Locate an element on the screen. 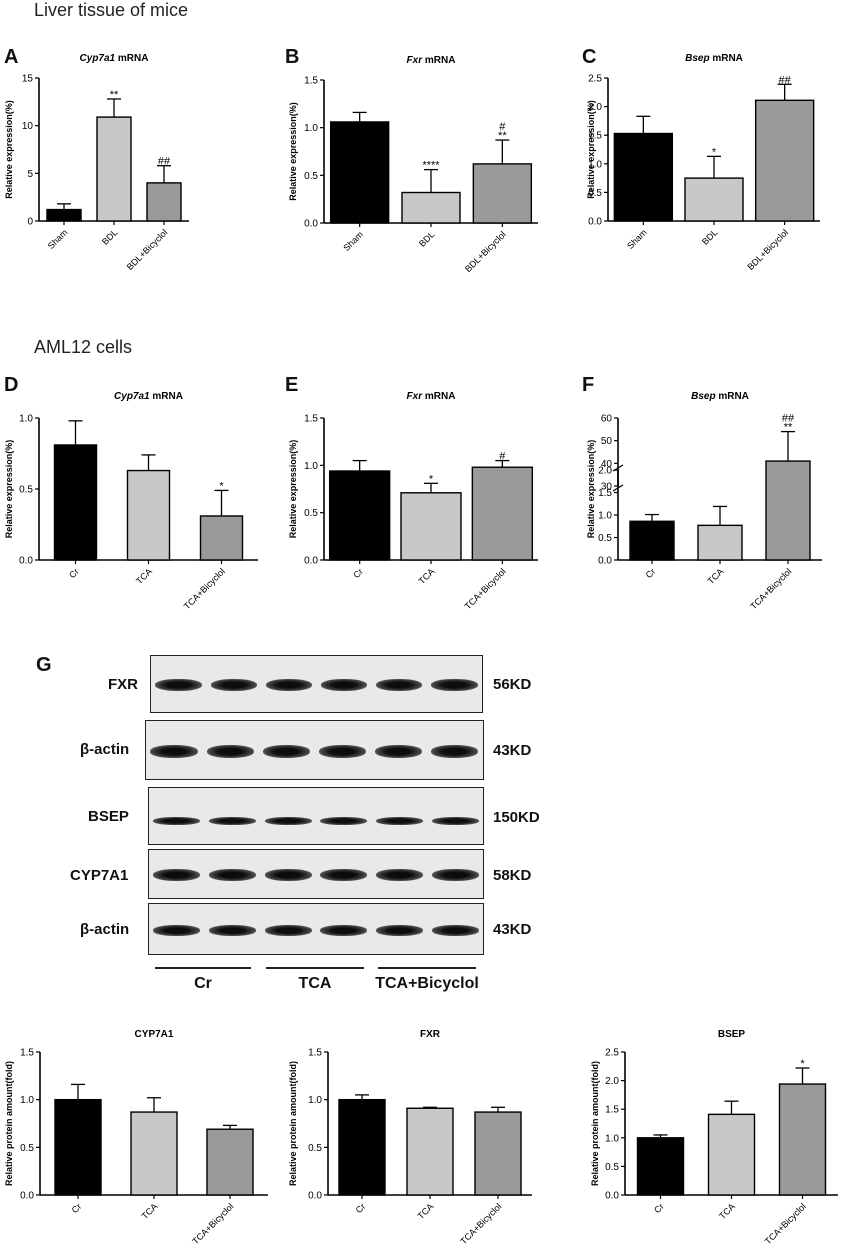 The image size is (851, 1258). blot-label-cyp7a1: CYP7A1 is located at coordinates (99, 875).